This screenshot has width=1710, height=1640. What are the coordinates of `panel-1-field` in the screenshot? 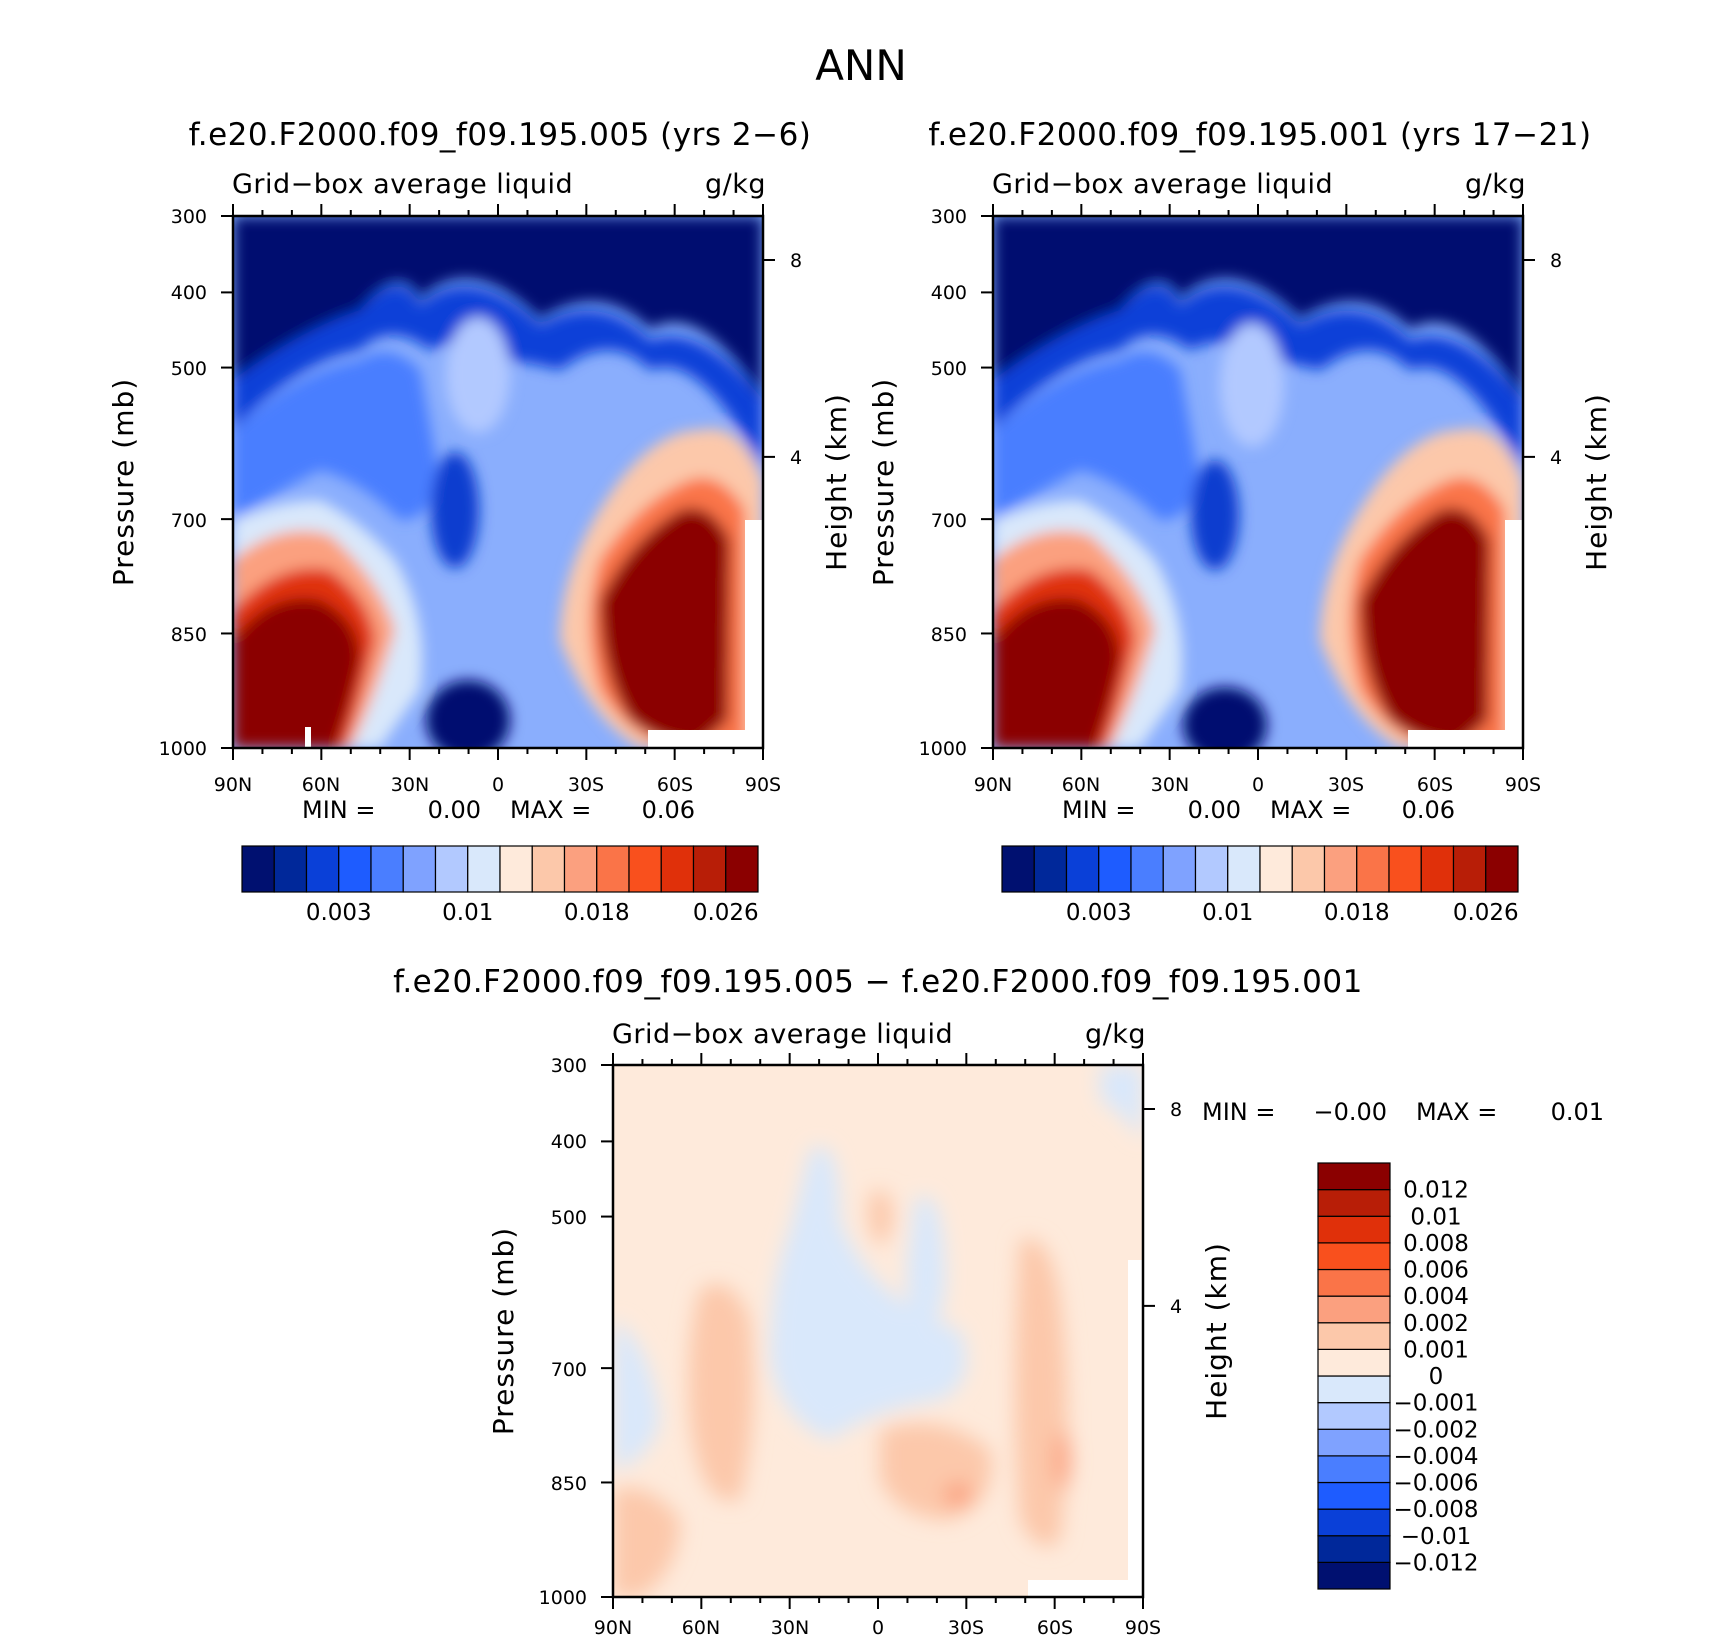 It's located at (498, 482).